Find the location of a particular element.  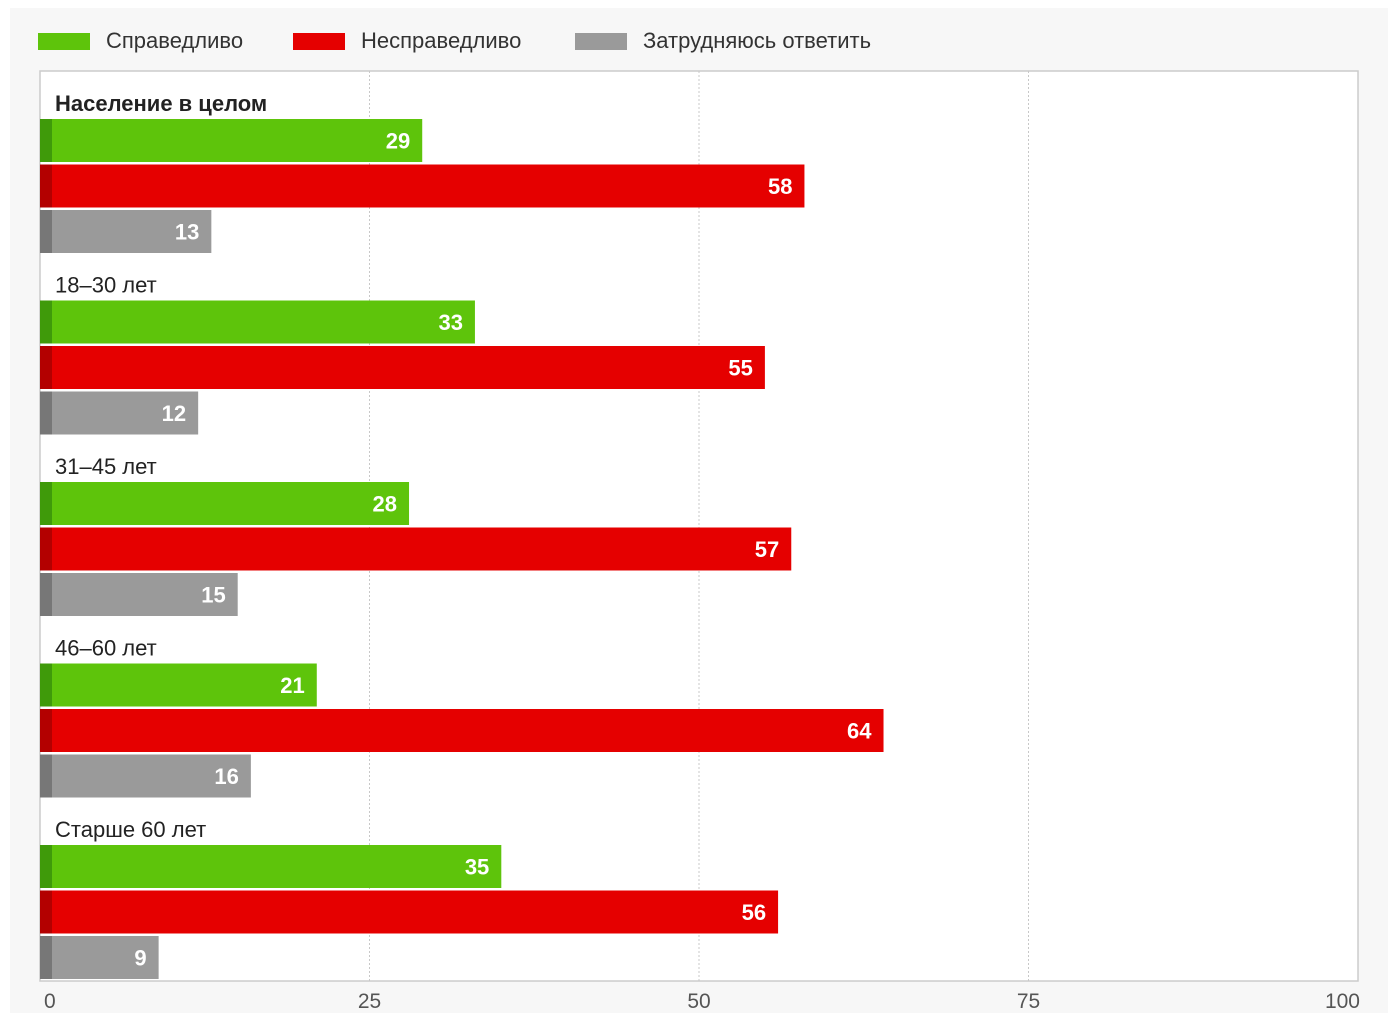

bar-value-label: 33 is located at coordinates (450, 322).